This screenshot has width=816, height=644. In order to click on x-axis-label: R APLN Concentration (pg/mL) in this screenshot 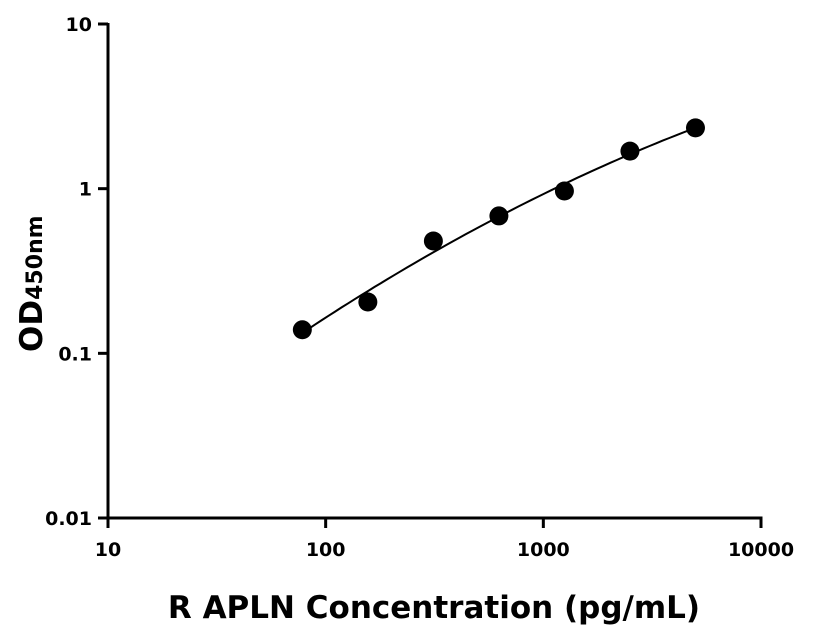, I will do `click(434, 608)`.